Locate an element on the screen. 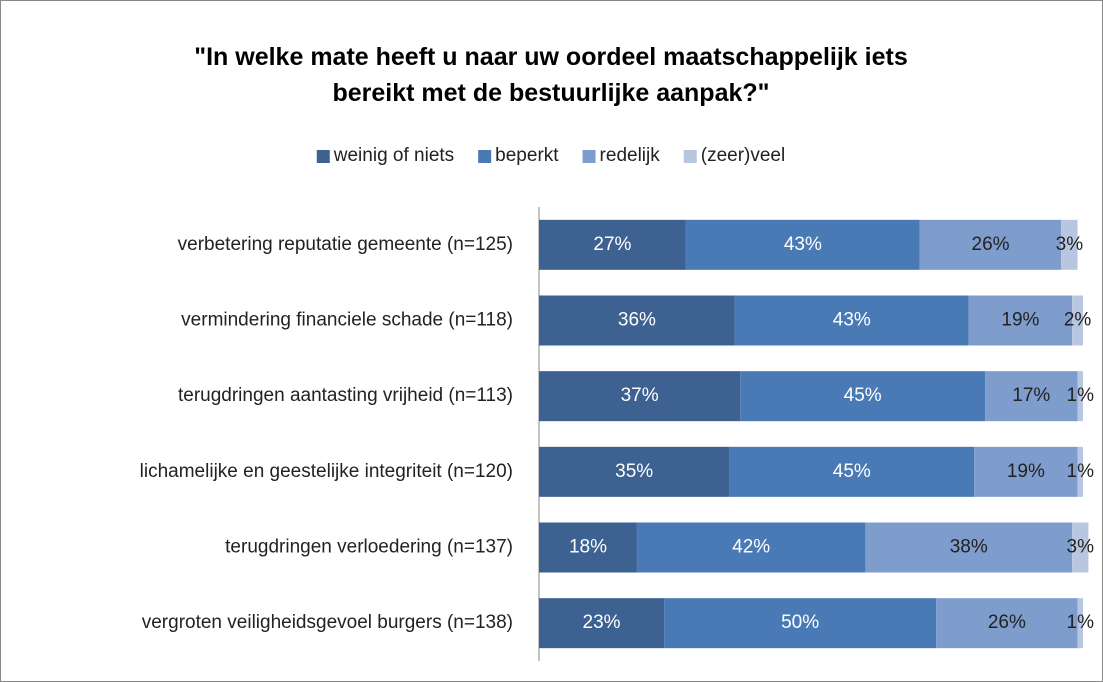 The height and width of the screenshot is (682, 1103). data-label: 37% is located at coordinates (640, 395).